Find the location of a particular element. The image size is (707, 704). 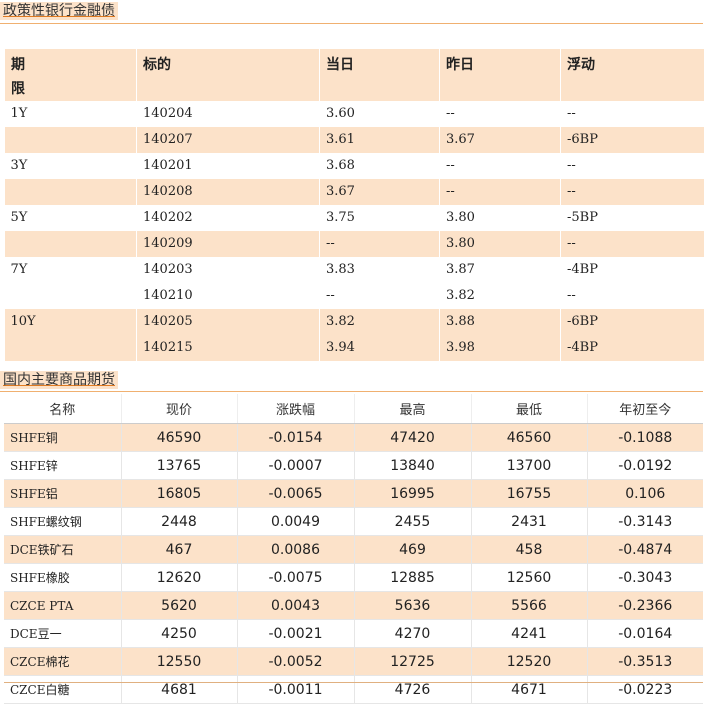

bond-term: 5Y is located at coordinates (70, 218).